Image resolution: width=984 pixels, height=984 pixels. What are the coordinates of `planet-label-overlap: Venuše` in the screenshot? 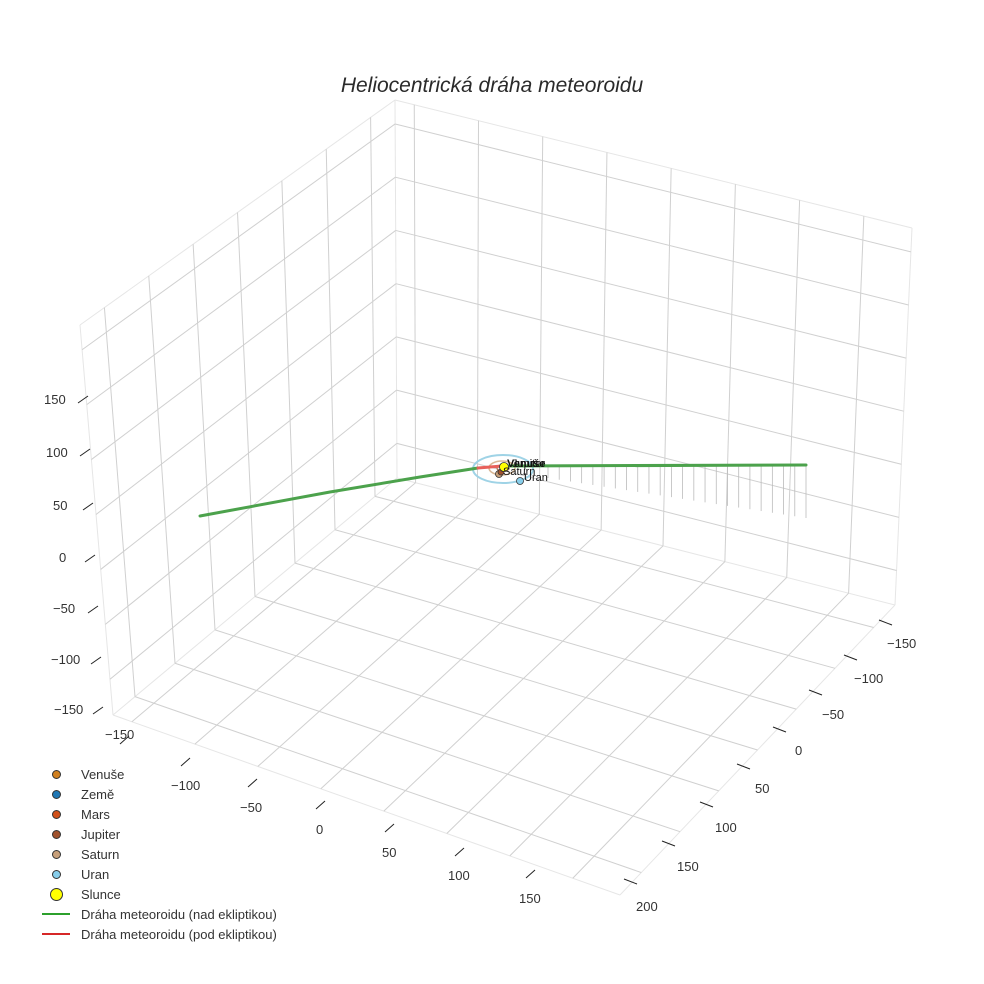 It's located at (526, 464).